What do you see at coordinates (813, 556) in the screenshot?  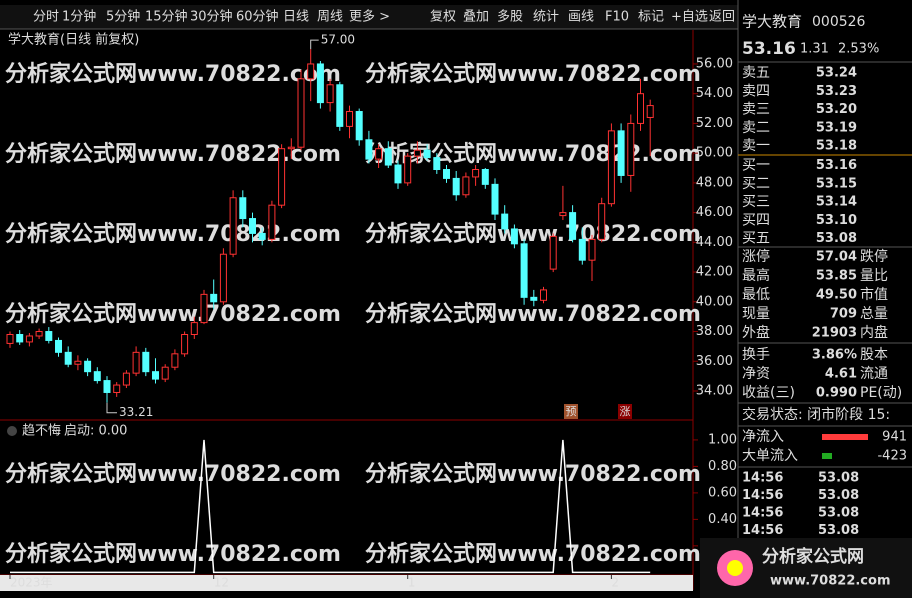 I see `logo-name: 分析家公式网` at bounding box center [813, 556].